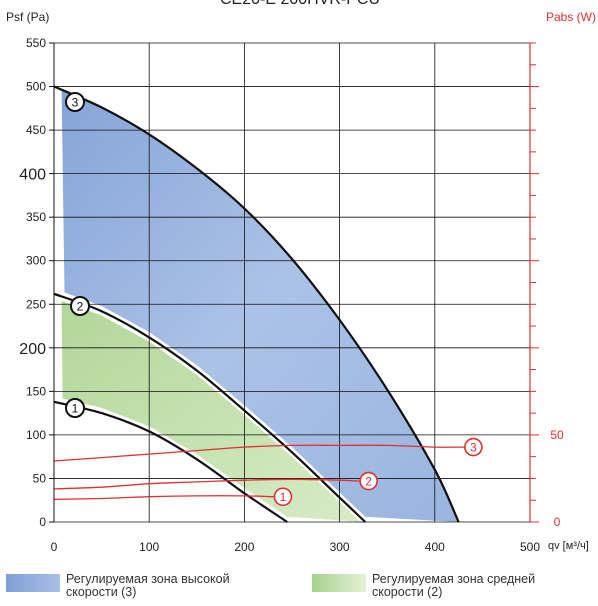 Image resolution: width=598 pixels, height=606 pixels. I want to click on x-tick-label: 300, so click(340, 547).